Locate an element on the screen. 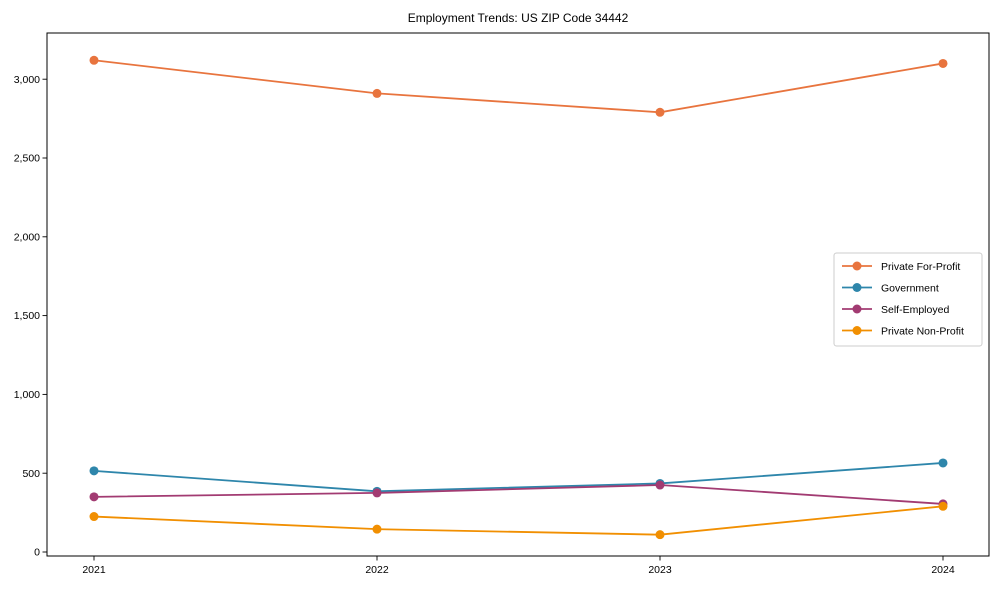 This screenshot has height=600, width=1000. x-tick-label: 2024 is located at coordinates (943, 570).